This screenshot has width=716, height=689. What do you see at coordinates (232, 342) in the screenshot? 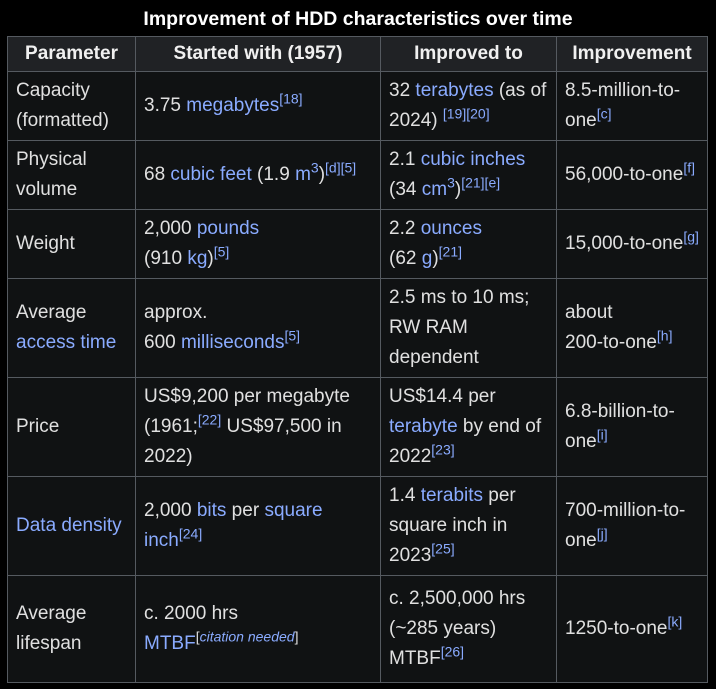
I see `milliseconds-link: milliseconds` at bounding box center [232, 342].